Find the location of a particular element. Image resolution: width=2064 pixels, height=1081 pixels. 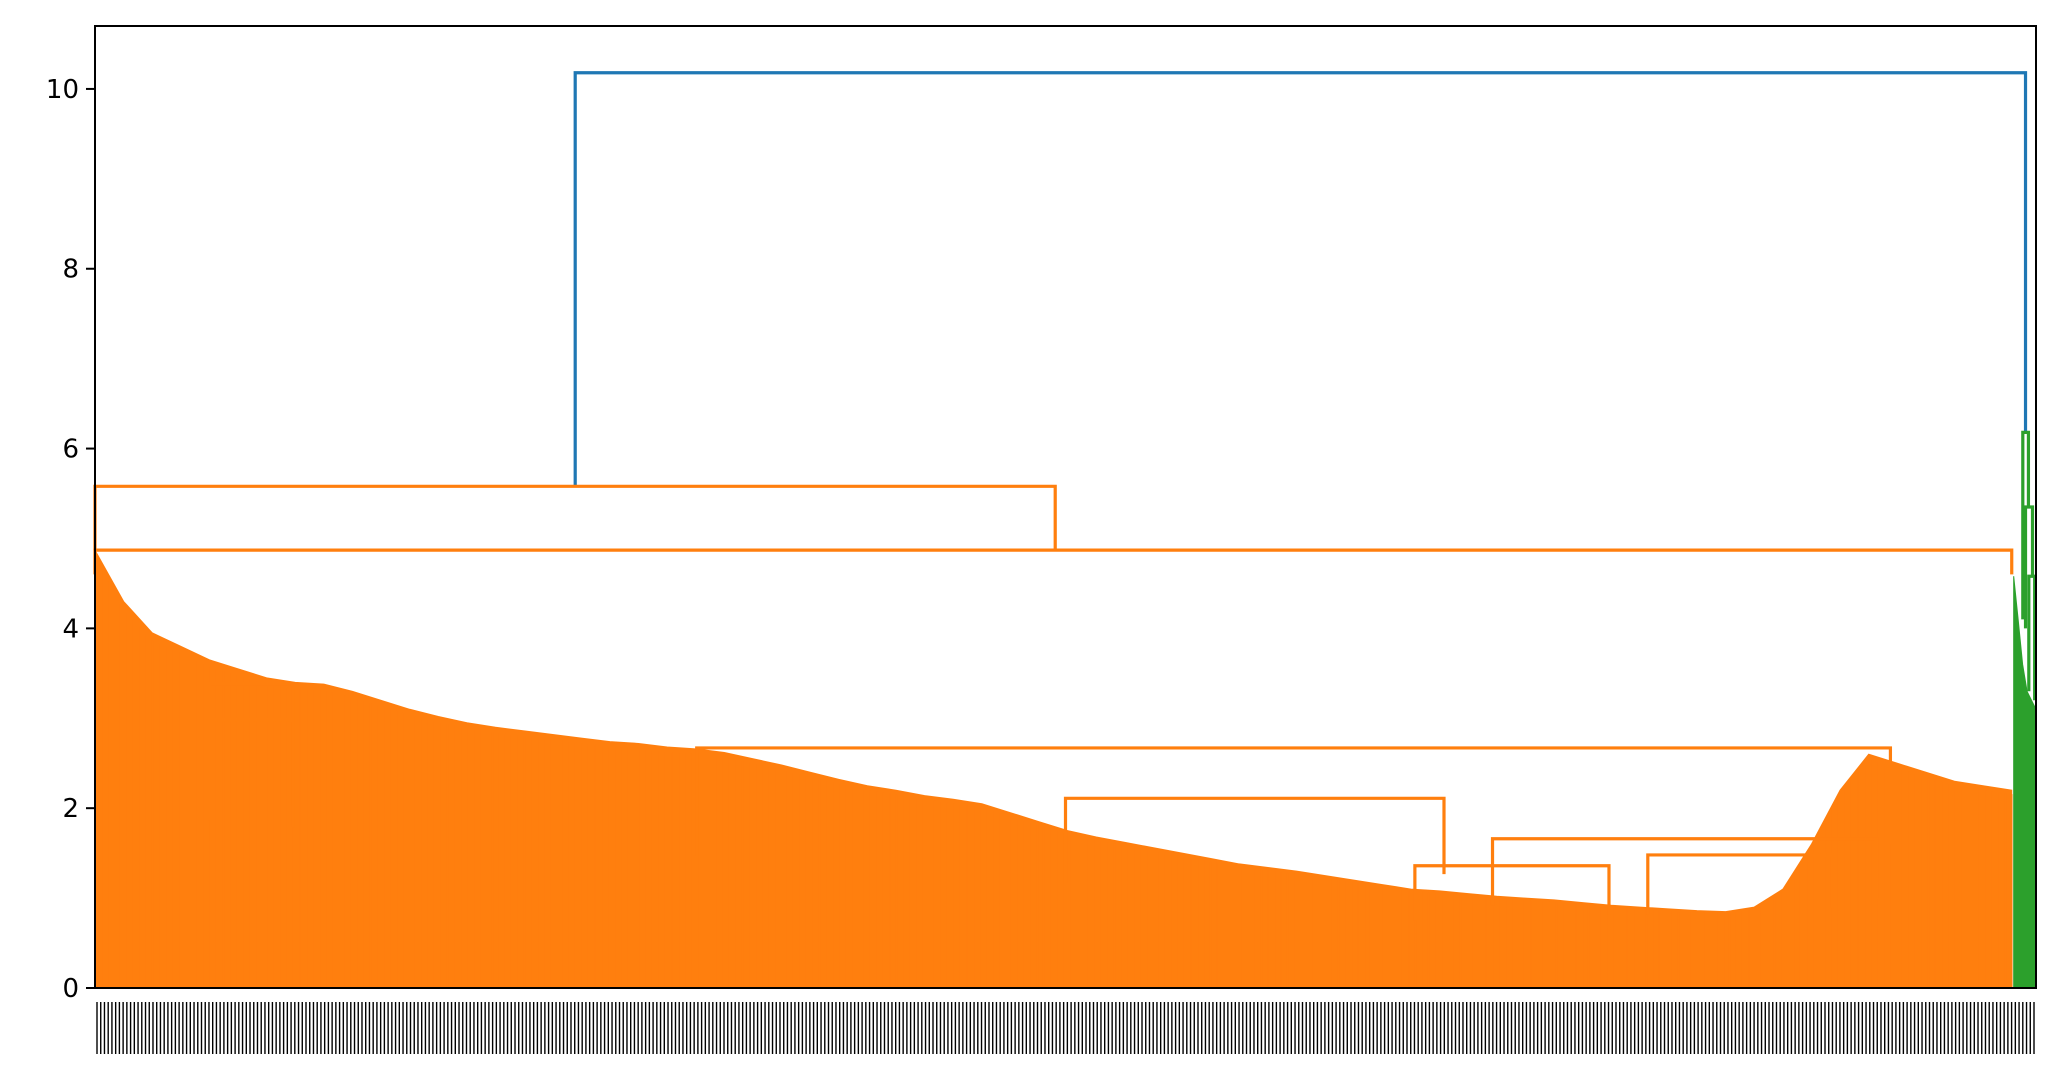

y-tick-label: 2 is located at coordinates (70, 809).